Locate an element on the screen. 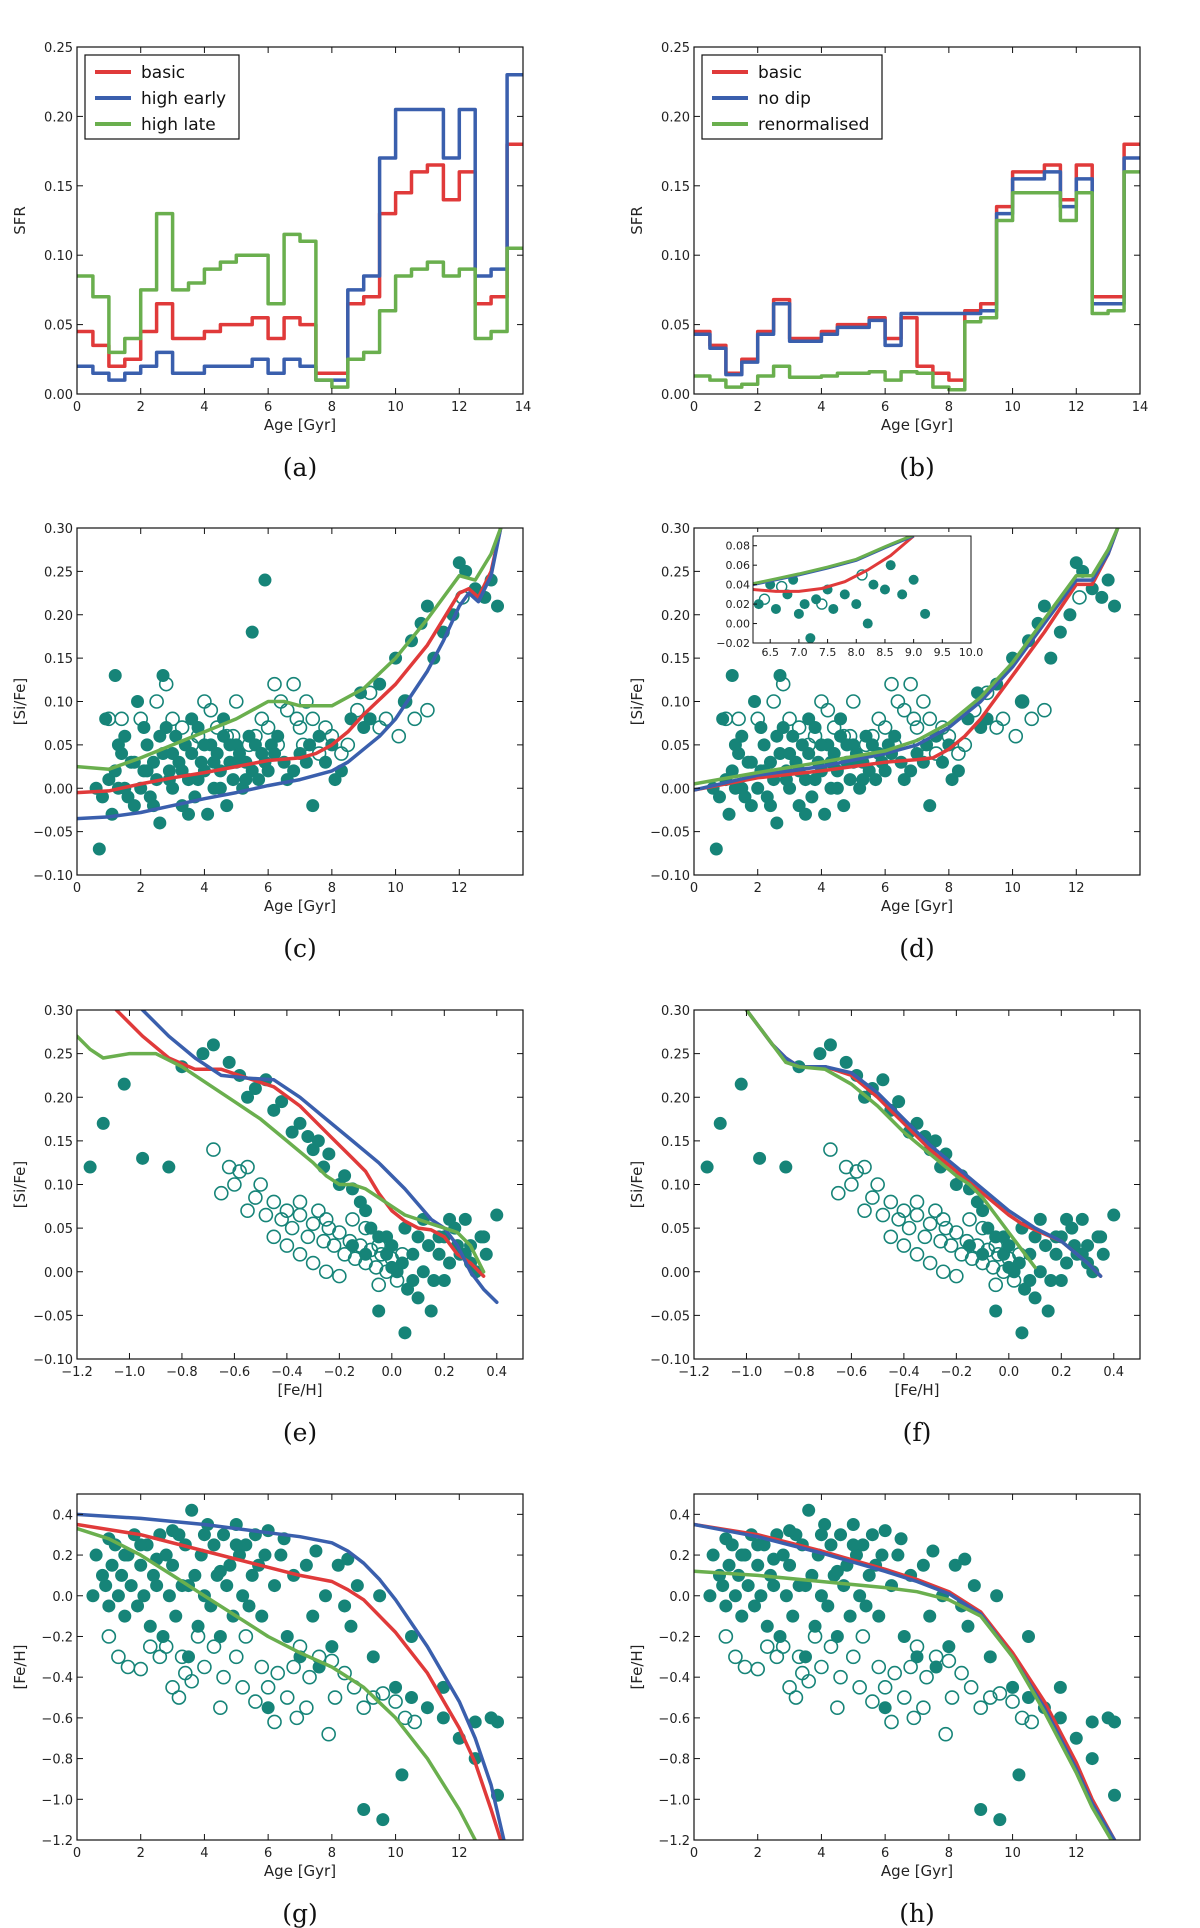 This screenshot has height=1928, width=1200. y-tick-label: −1.0 is located at coordinates (57, 1800).